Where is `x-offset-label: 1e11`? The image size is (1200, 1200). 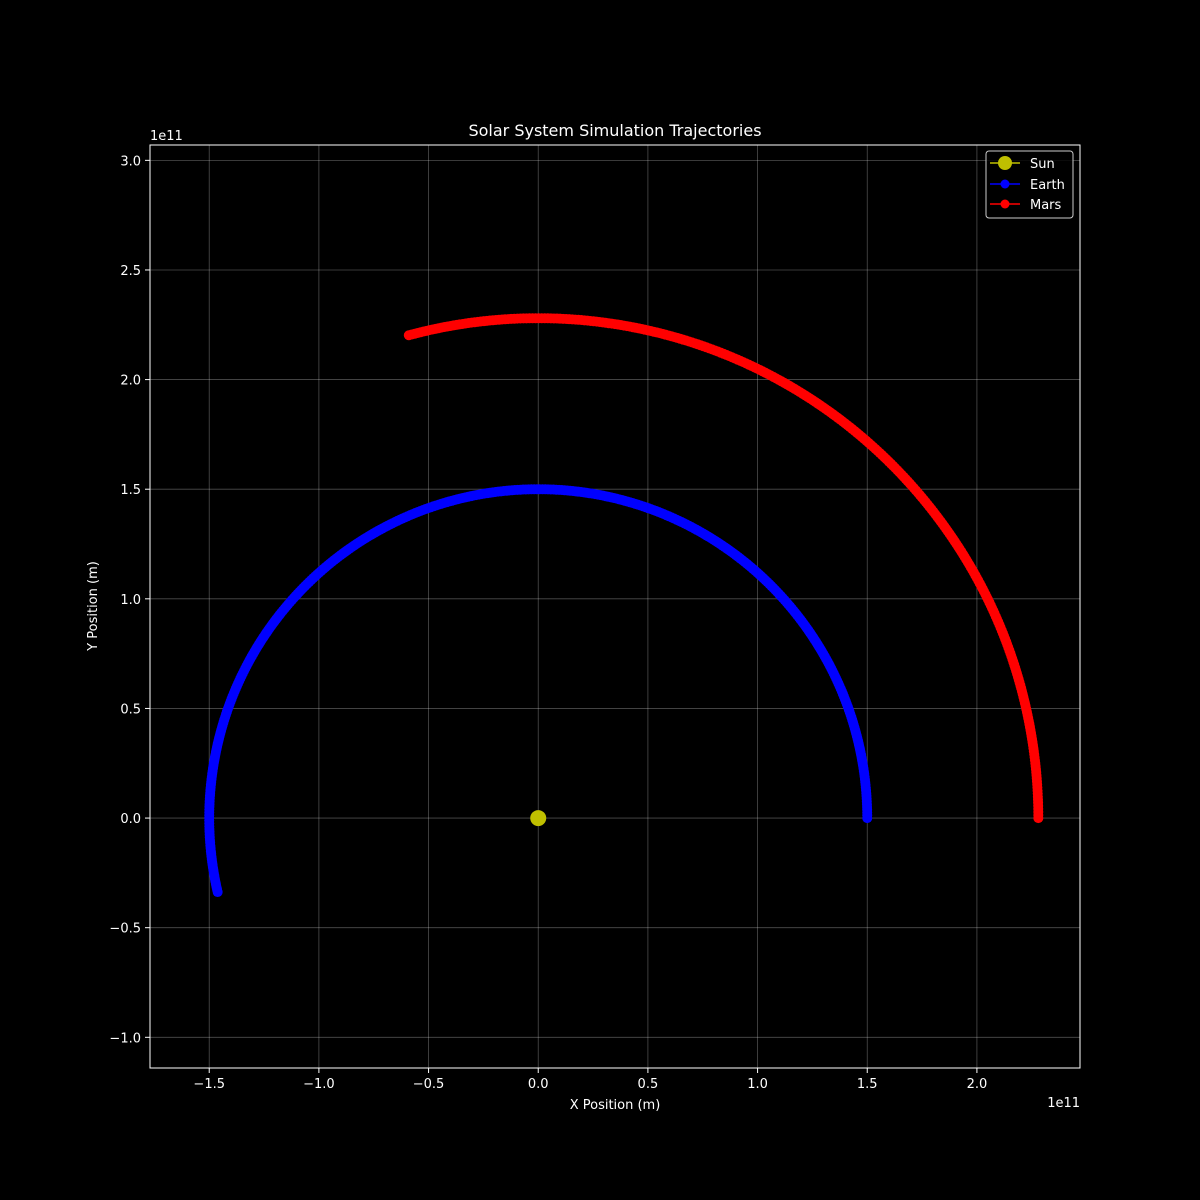 x-offset-label: 1e11 is located at coordinates (1063, 1103).